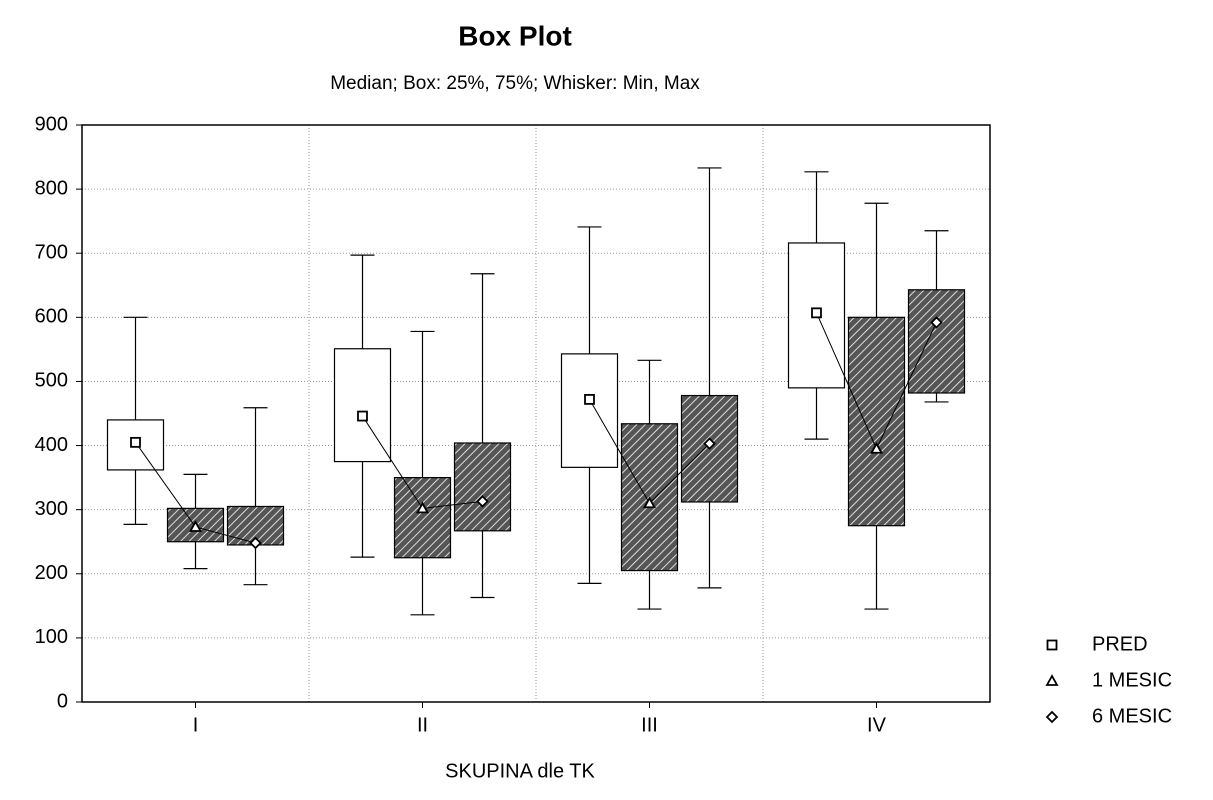 Image resolution: width=1213 pixels, height=800 pixels. What do you see at coordinates (1132, 716) in the screenshot?
I see `legend-label: 6 MESIC` at bounding box center [1132, 716].